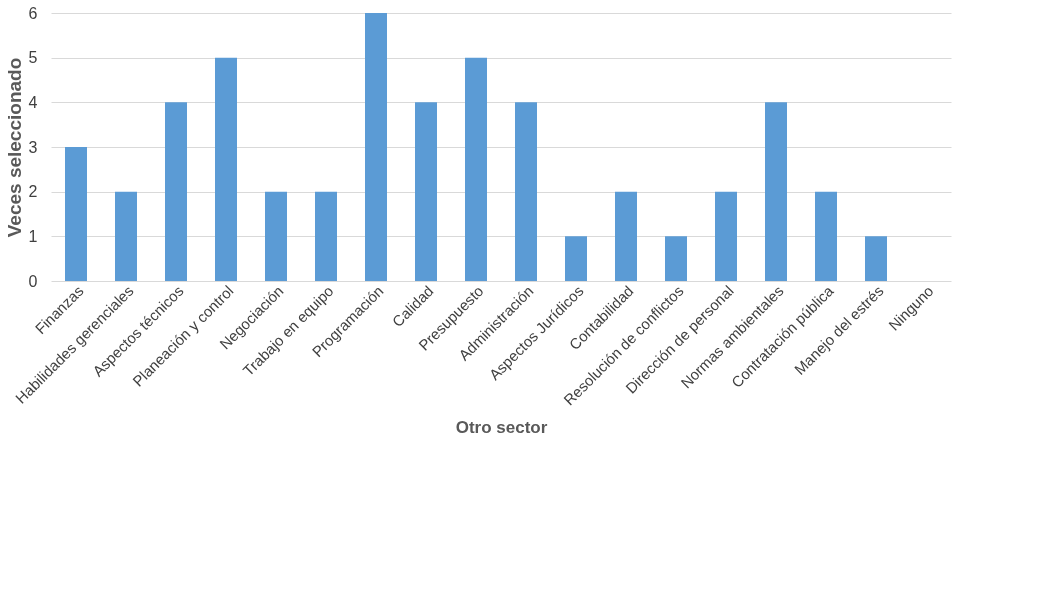  I want to click on y-tick-label: 5, so click(33, 58).